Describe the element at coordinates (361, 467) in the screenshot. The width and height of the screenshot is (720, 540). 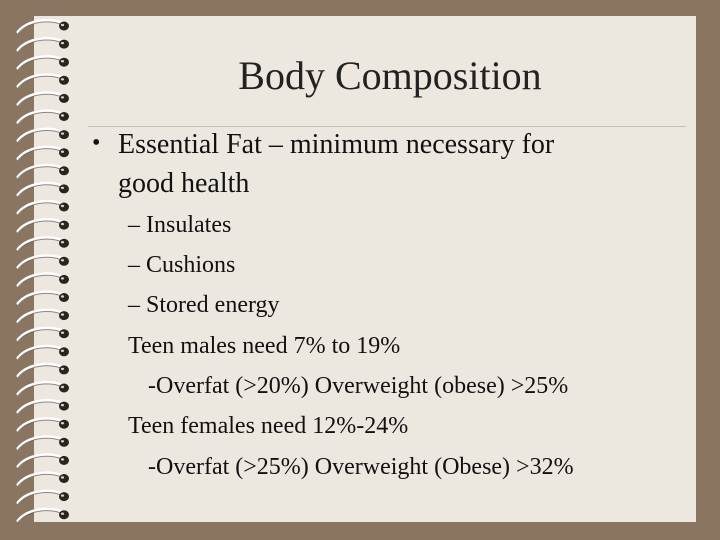
I see `females-detail-text: -Overfat (>25%) Overweight (Obese) >32%` at that location.